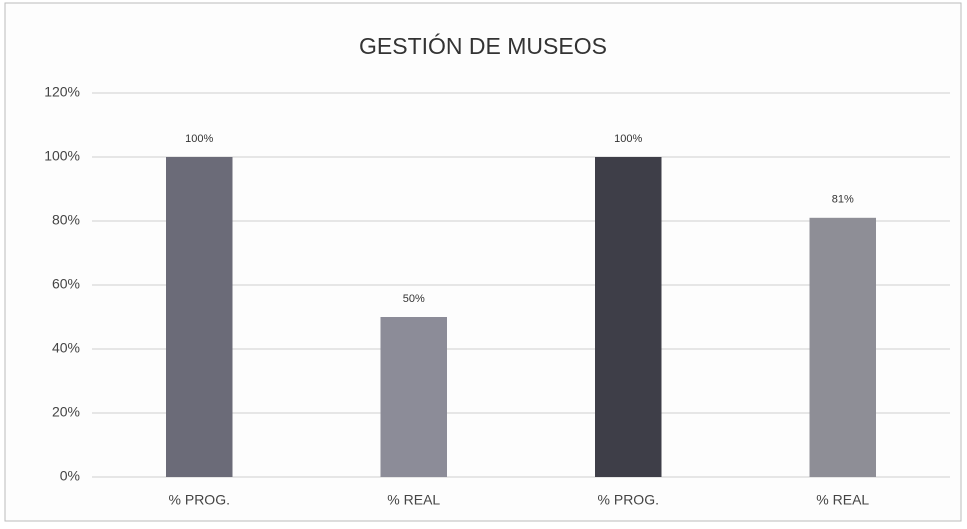 The image size is (967, 529). Describe the element at coordinates (62, 92) in the screenshot. I see `y-tick-label: 120%` at that location.